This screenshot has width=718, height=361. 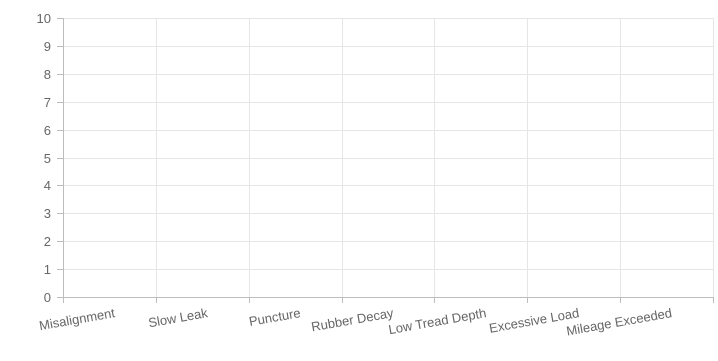 I want to click on x-tick-label-4: Low Tread Depth, so click(x=437, y=321).